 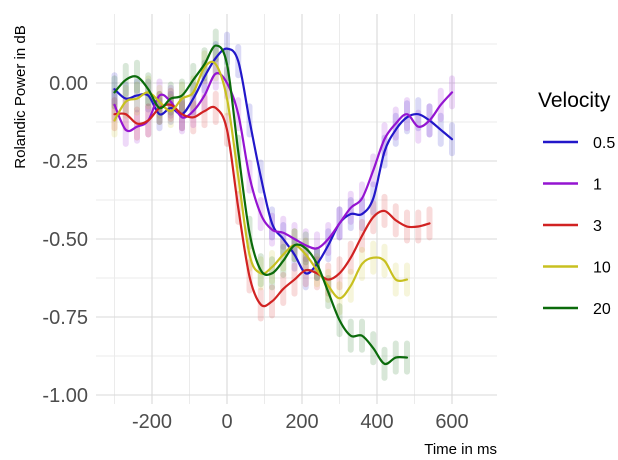 I want to click on x-tick-label: -200, so click(x=152, y=422).